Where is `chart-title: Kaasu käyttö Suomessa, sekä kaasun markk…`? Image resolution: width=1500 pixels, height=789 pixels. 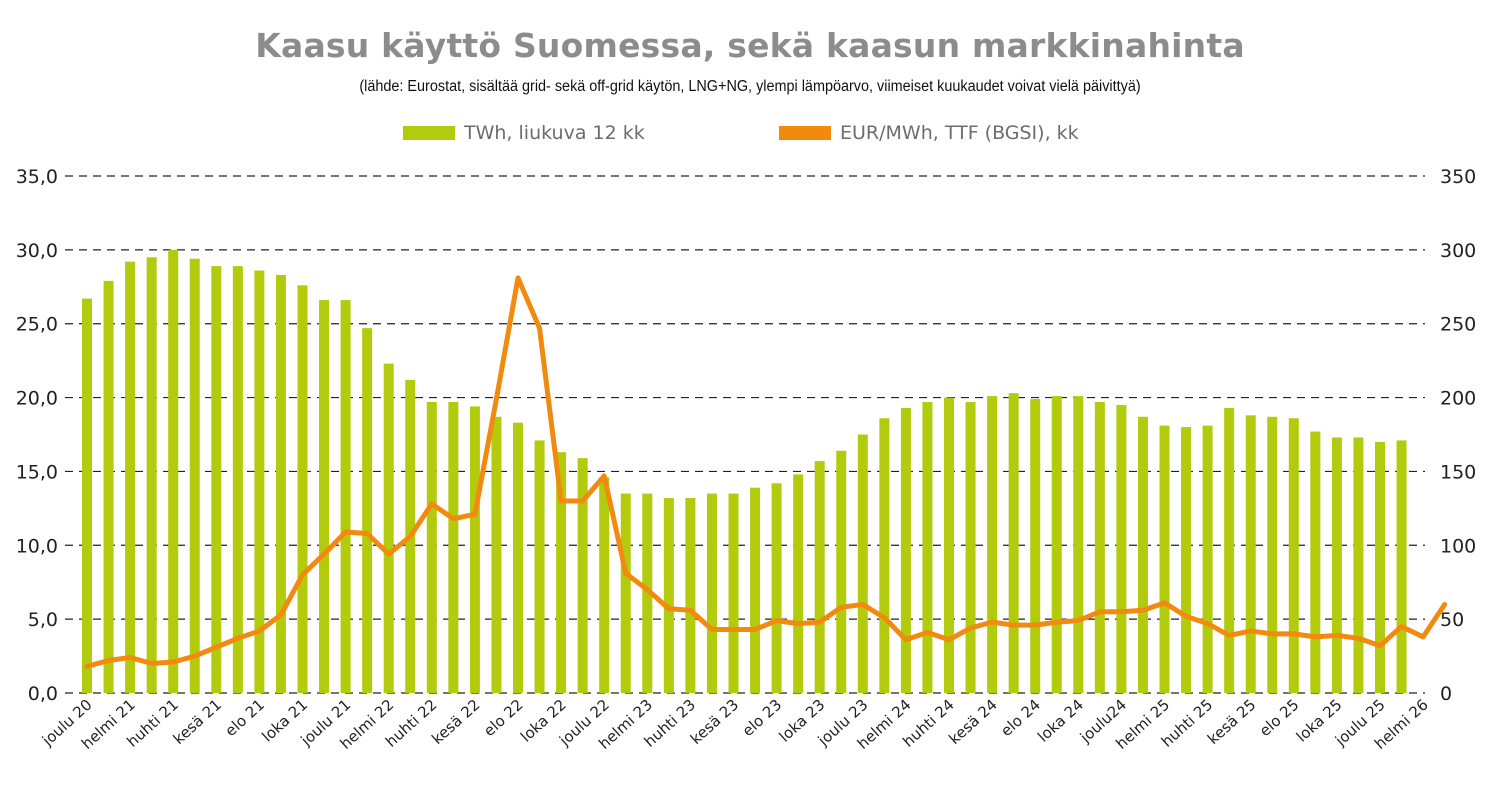
chart-title: Kaasu käyttö Suomessa, sekä kaasun markk… is located at coordinates (750, 45).